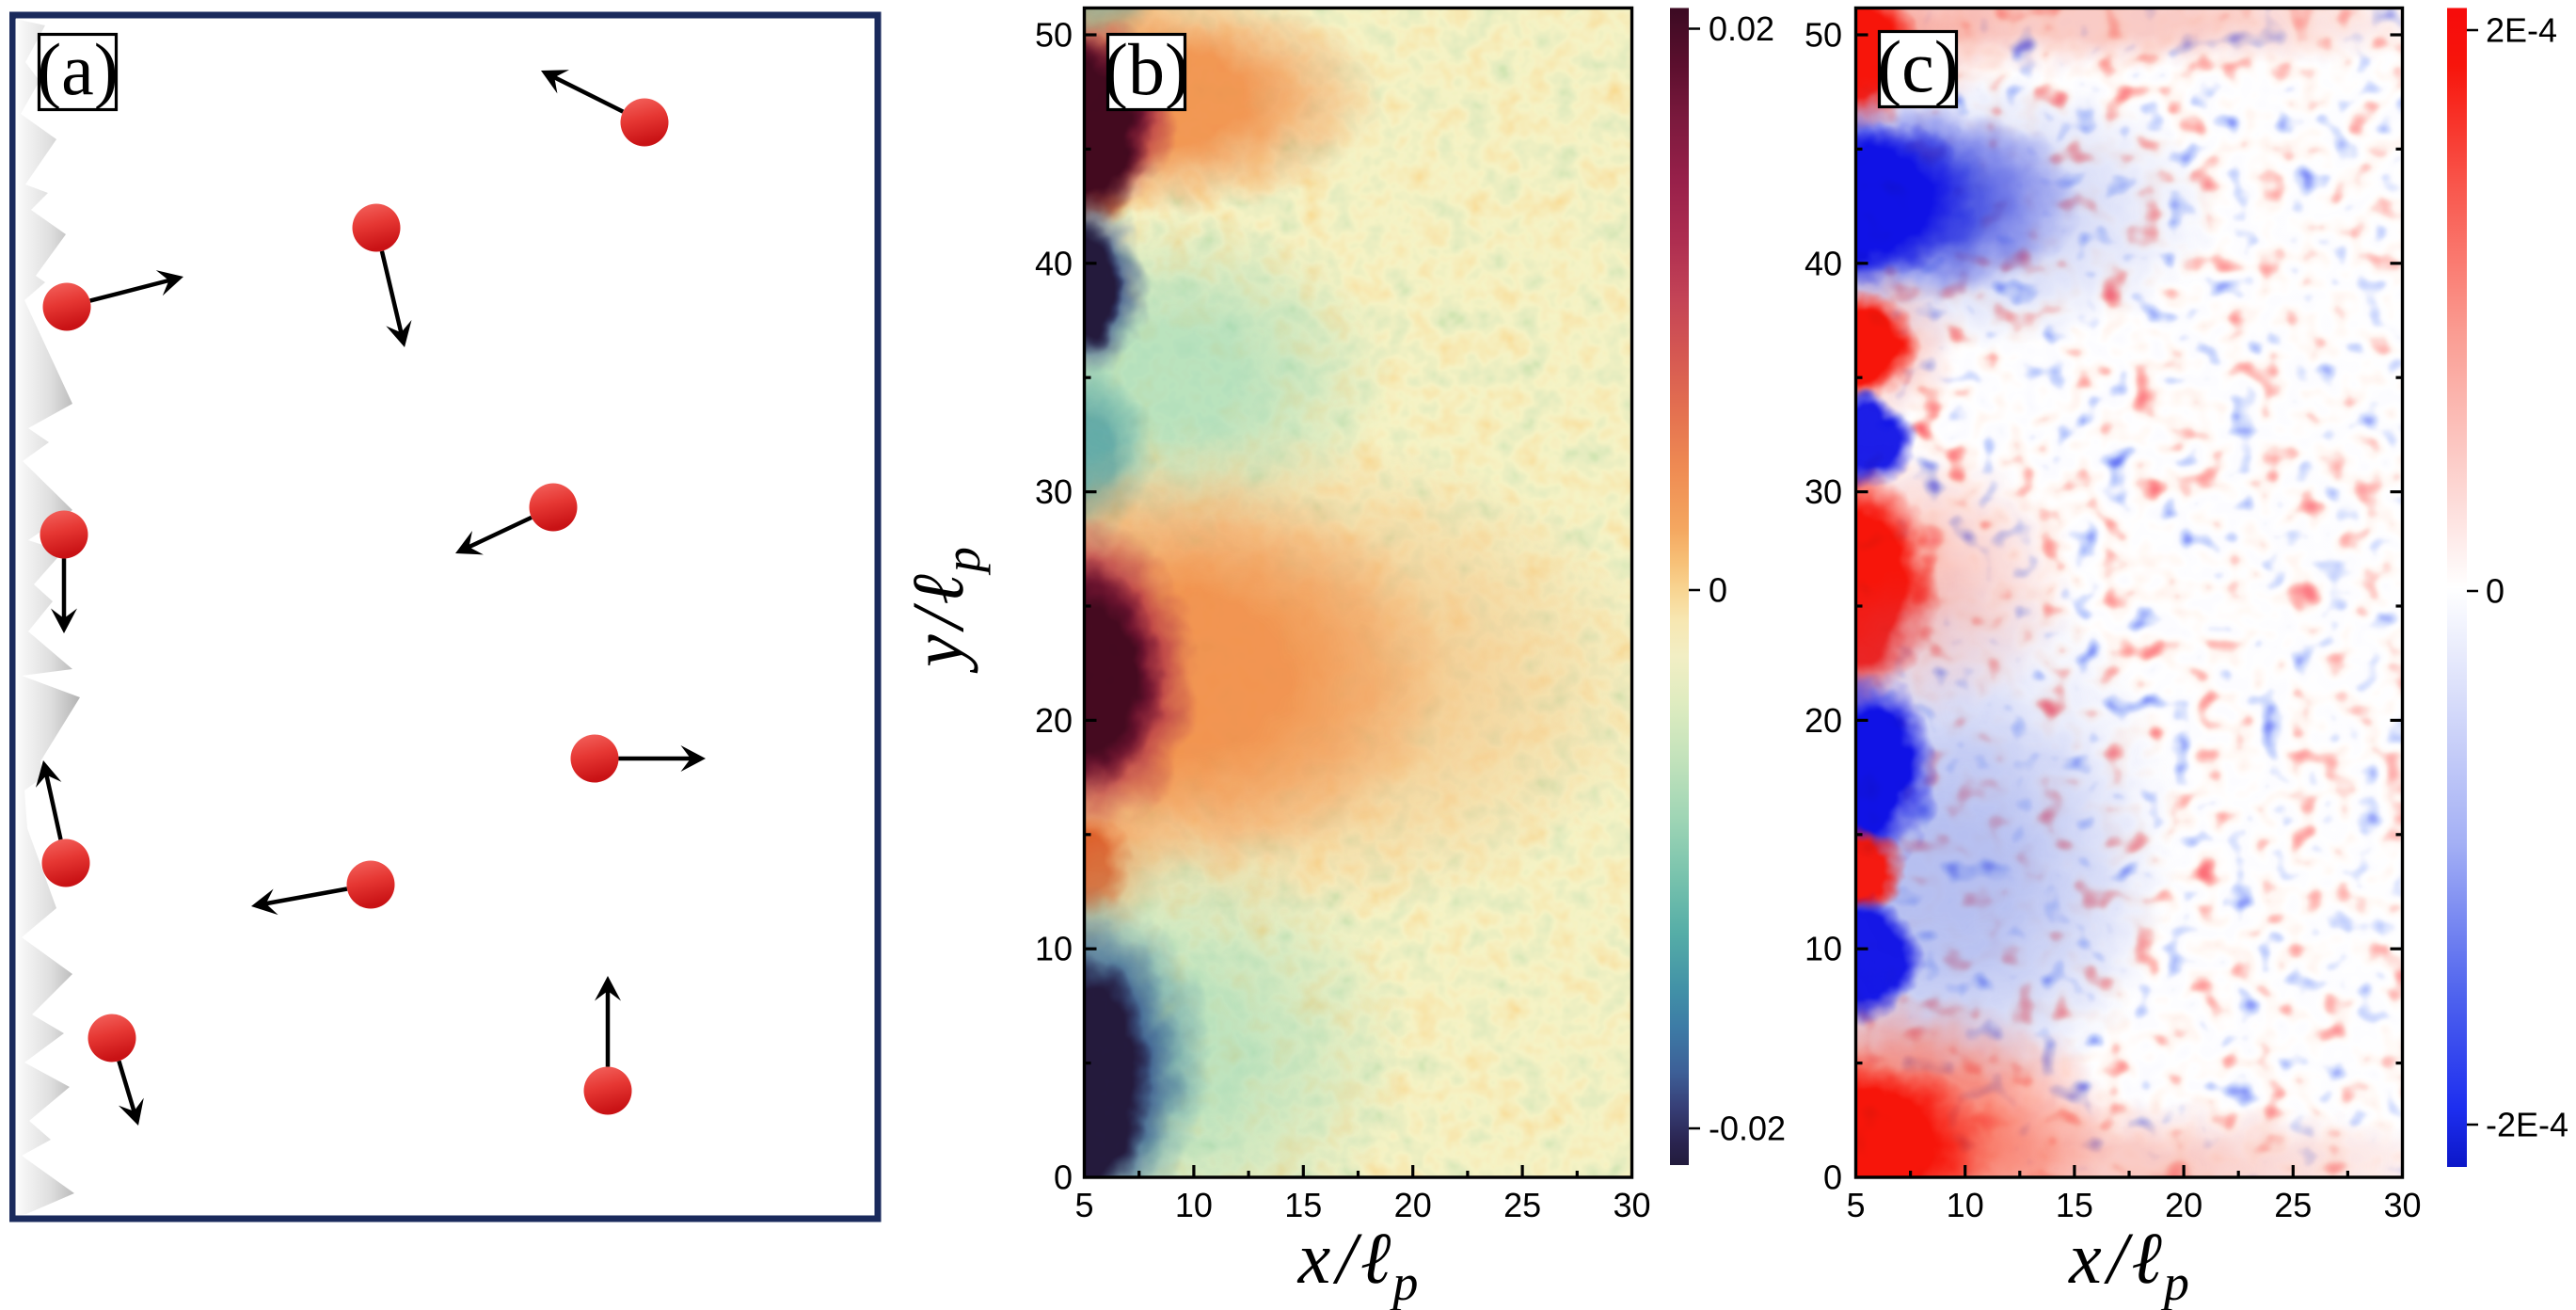 This screenshot has height=1310, width=2576. I want to click on svg-text: (a), so click(78, 69).